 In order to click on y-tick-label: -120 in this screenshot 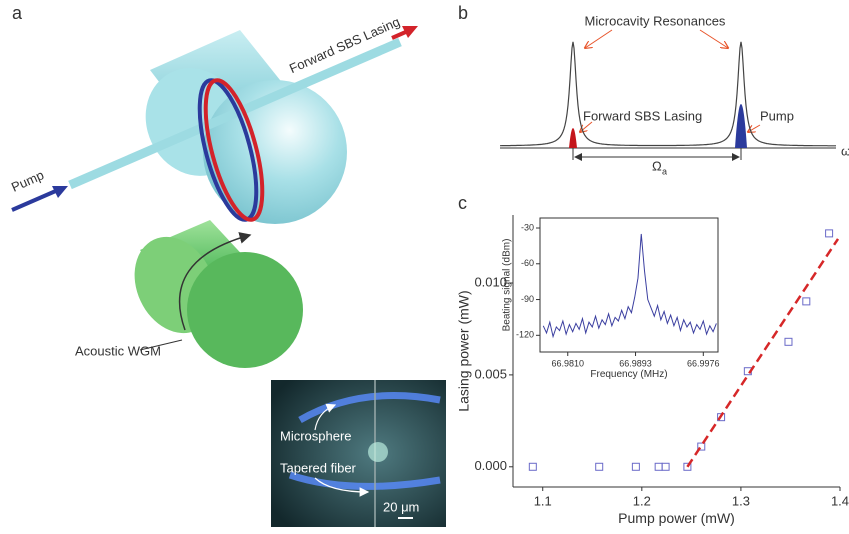, I will do `click(525, 335)`.